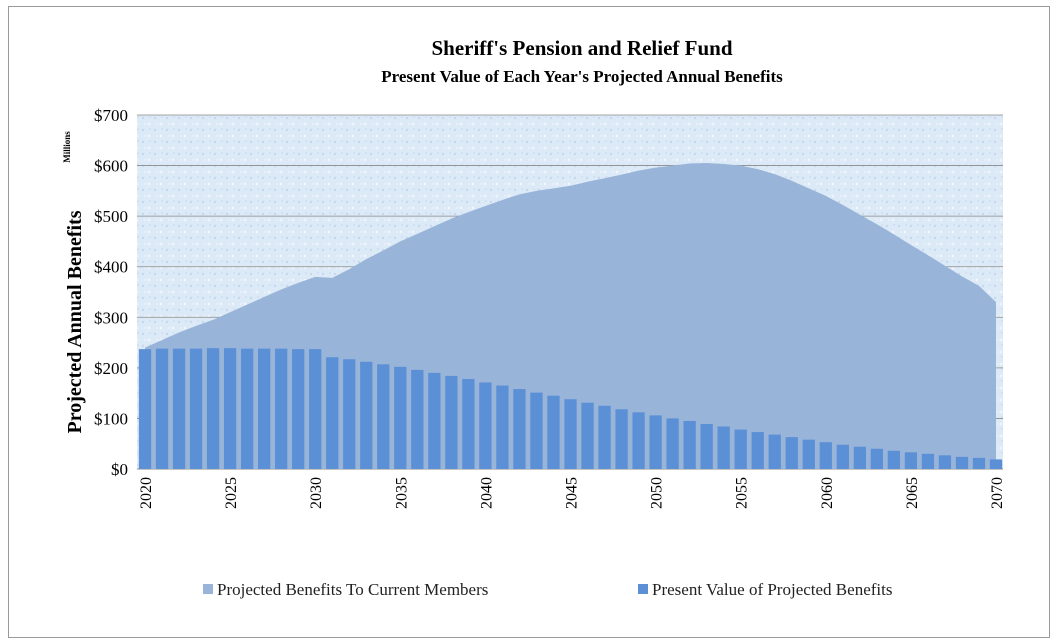  What do you see at coordinates (502, 427) in the screenshot?
I see `bar-2041` at bounding box center [502, 427].